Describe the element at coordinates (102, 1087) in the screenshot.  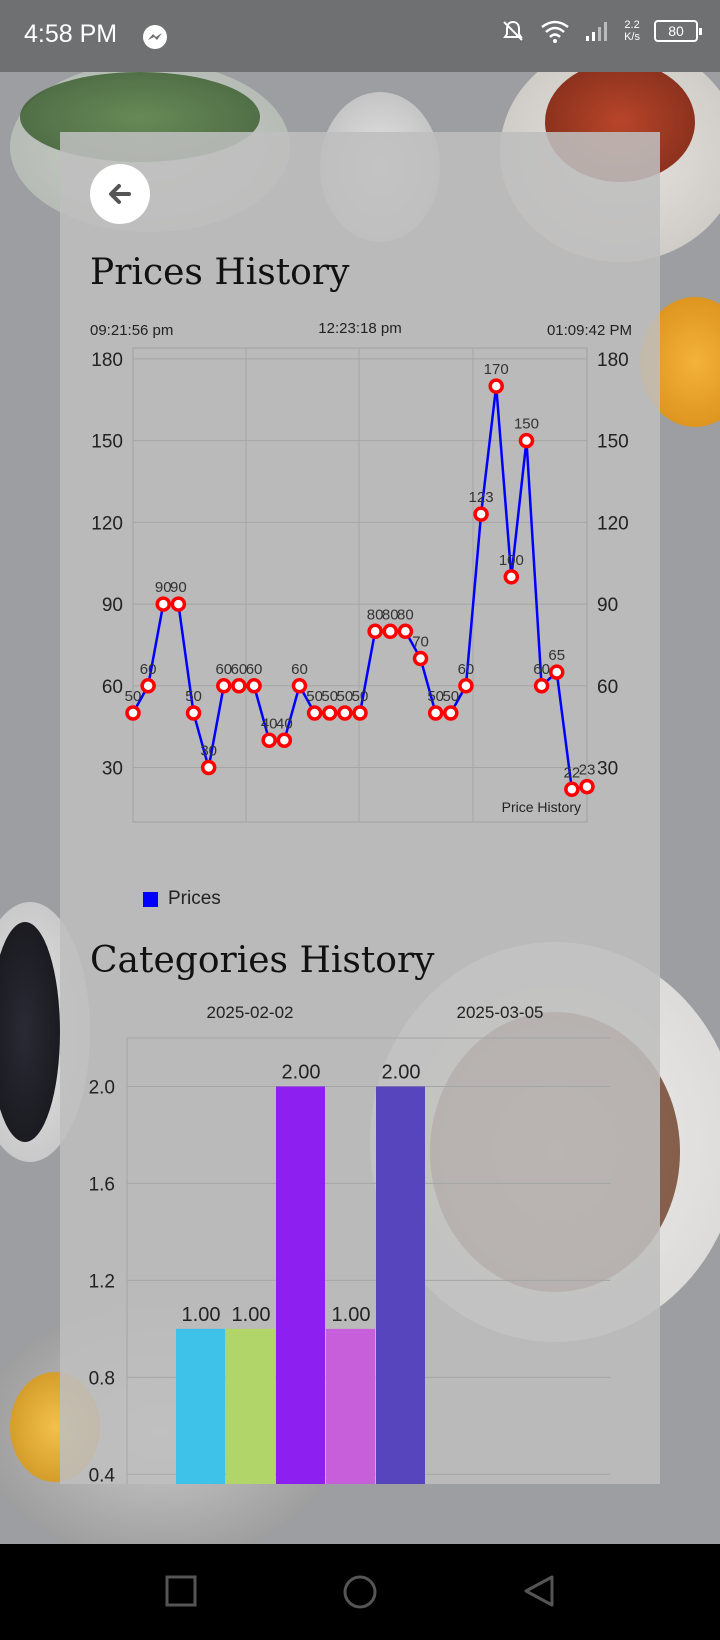
I see `y-tick-label: 2.0` at that location.